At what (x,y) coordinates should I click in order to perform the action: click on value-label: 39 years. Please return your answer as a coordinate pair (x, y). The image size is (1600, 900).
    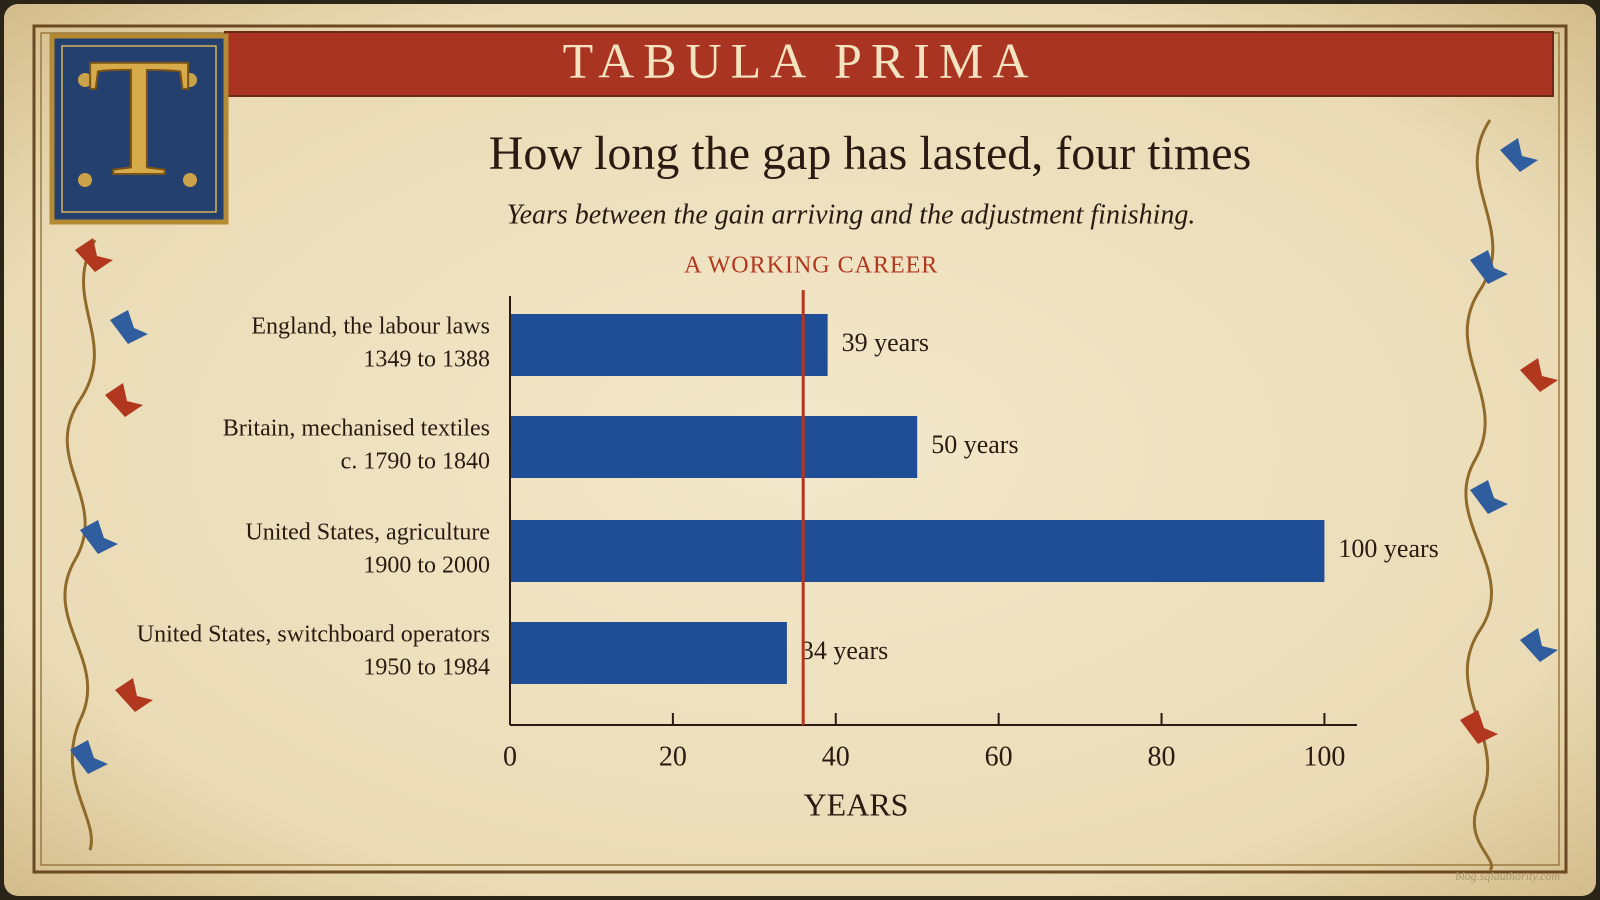
    Looking at the image, I should click on (885, 342).